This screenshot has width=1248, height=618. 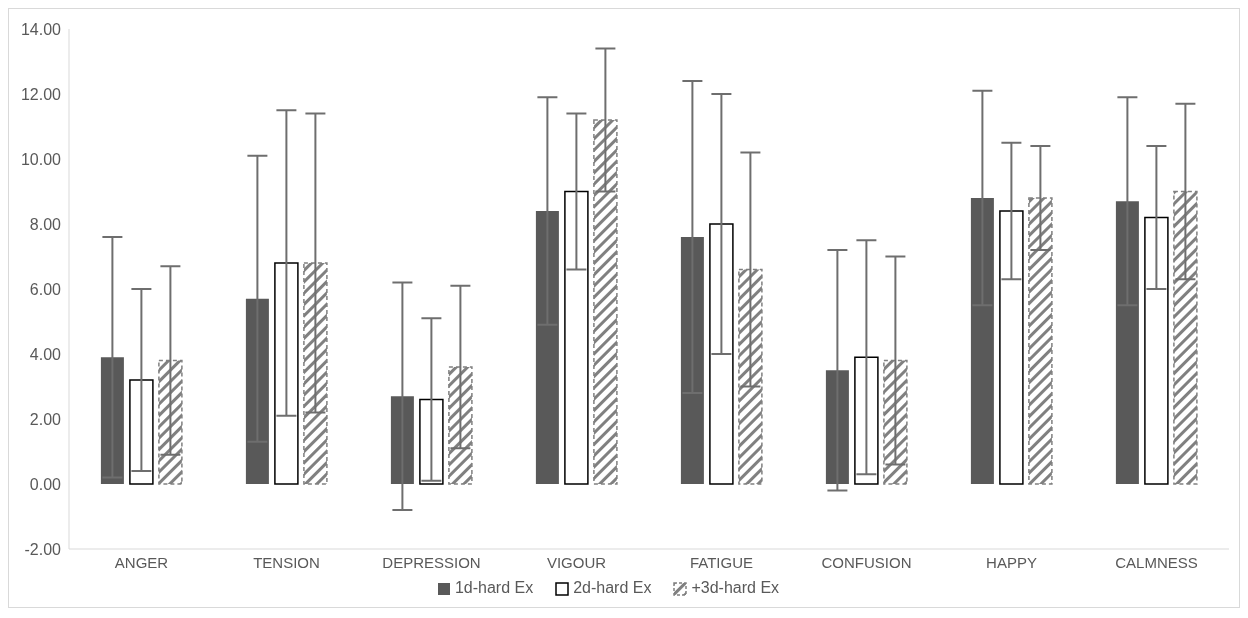 I want to click on legend-label: 2d-hard Ex, so click(x=612, y=587).